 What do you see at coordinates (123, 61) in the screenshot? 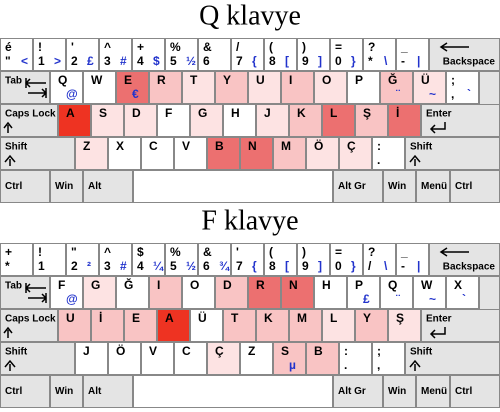
I see `key-altgr-label: #` at bounding box center [123, 61].